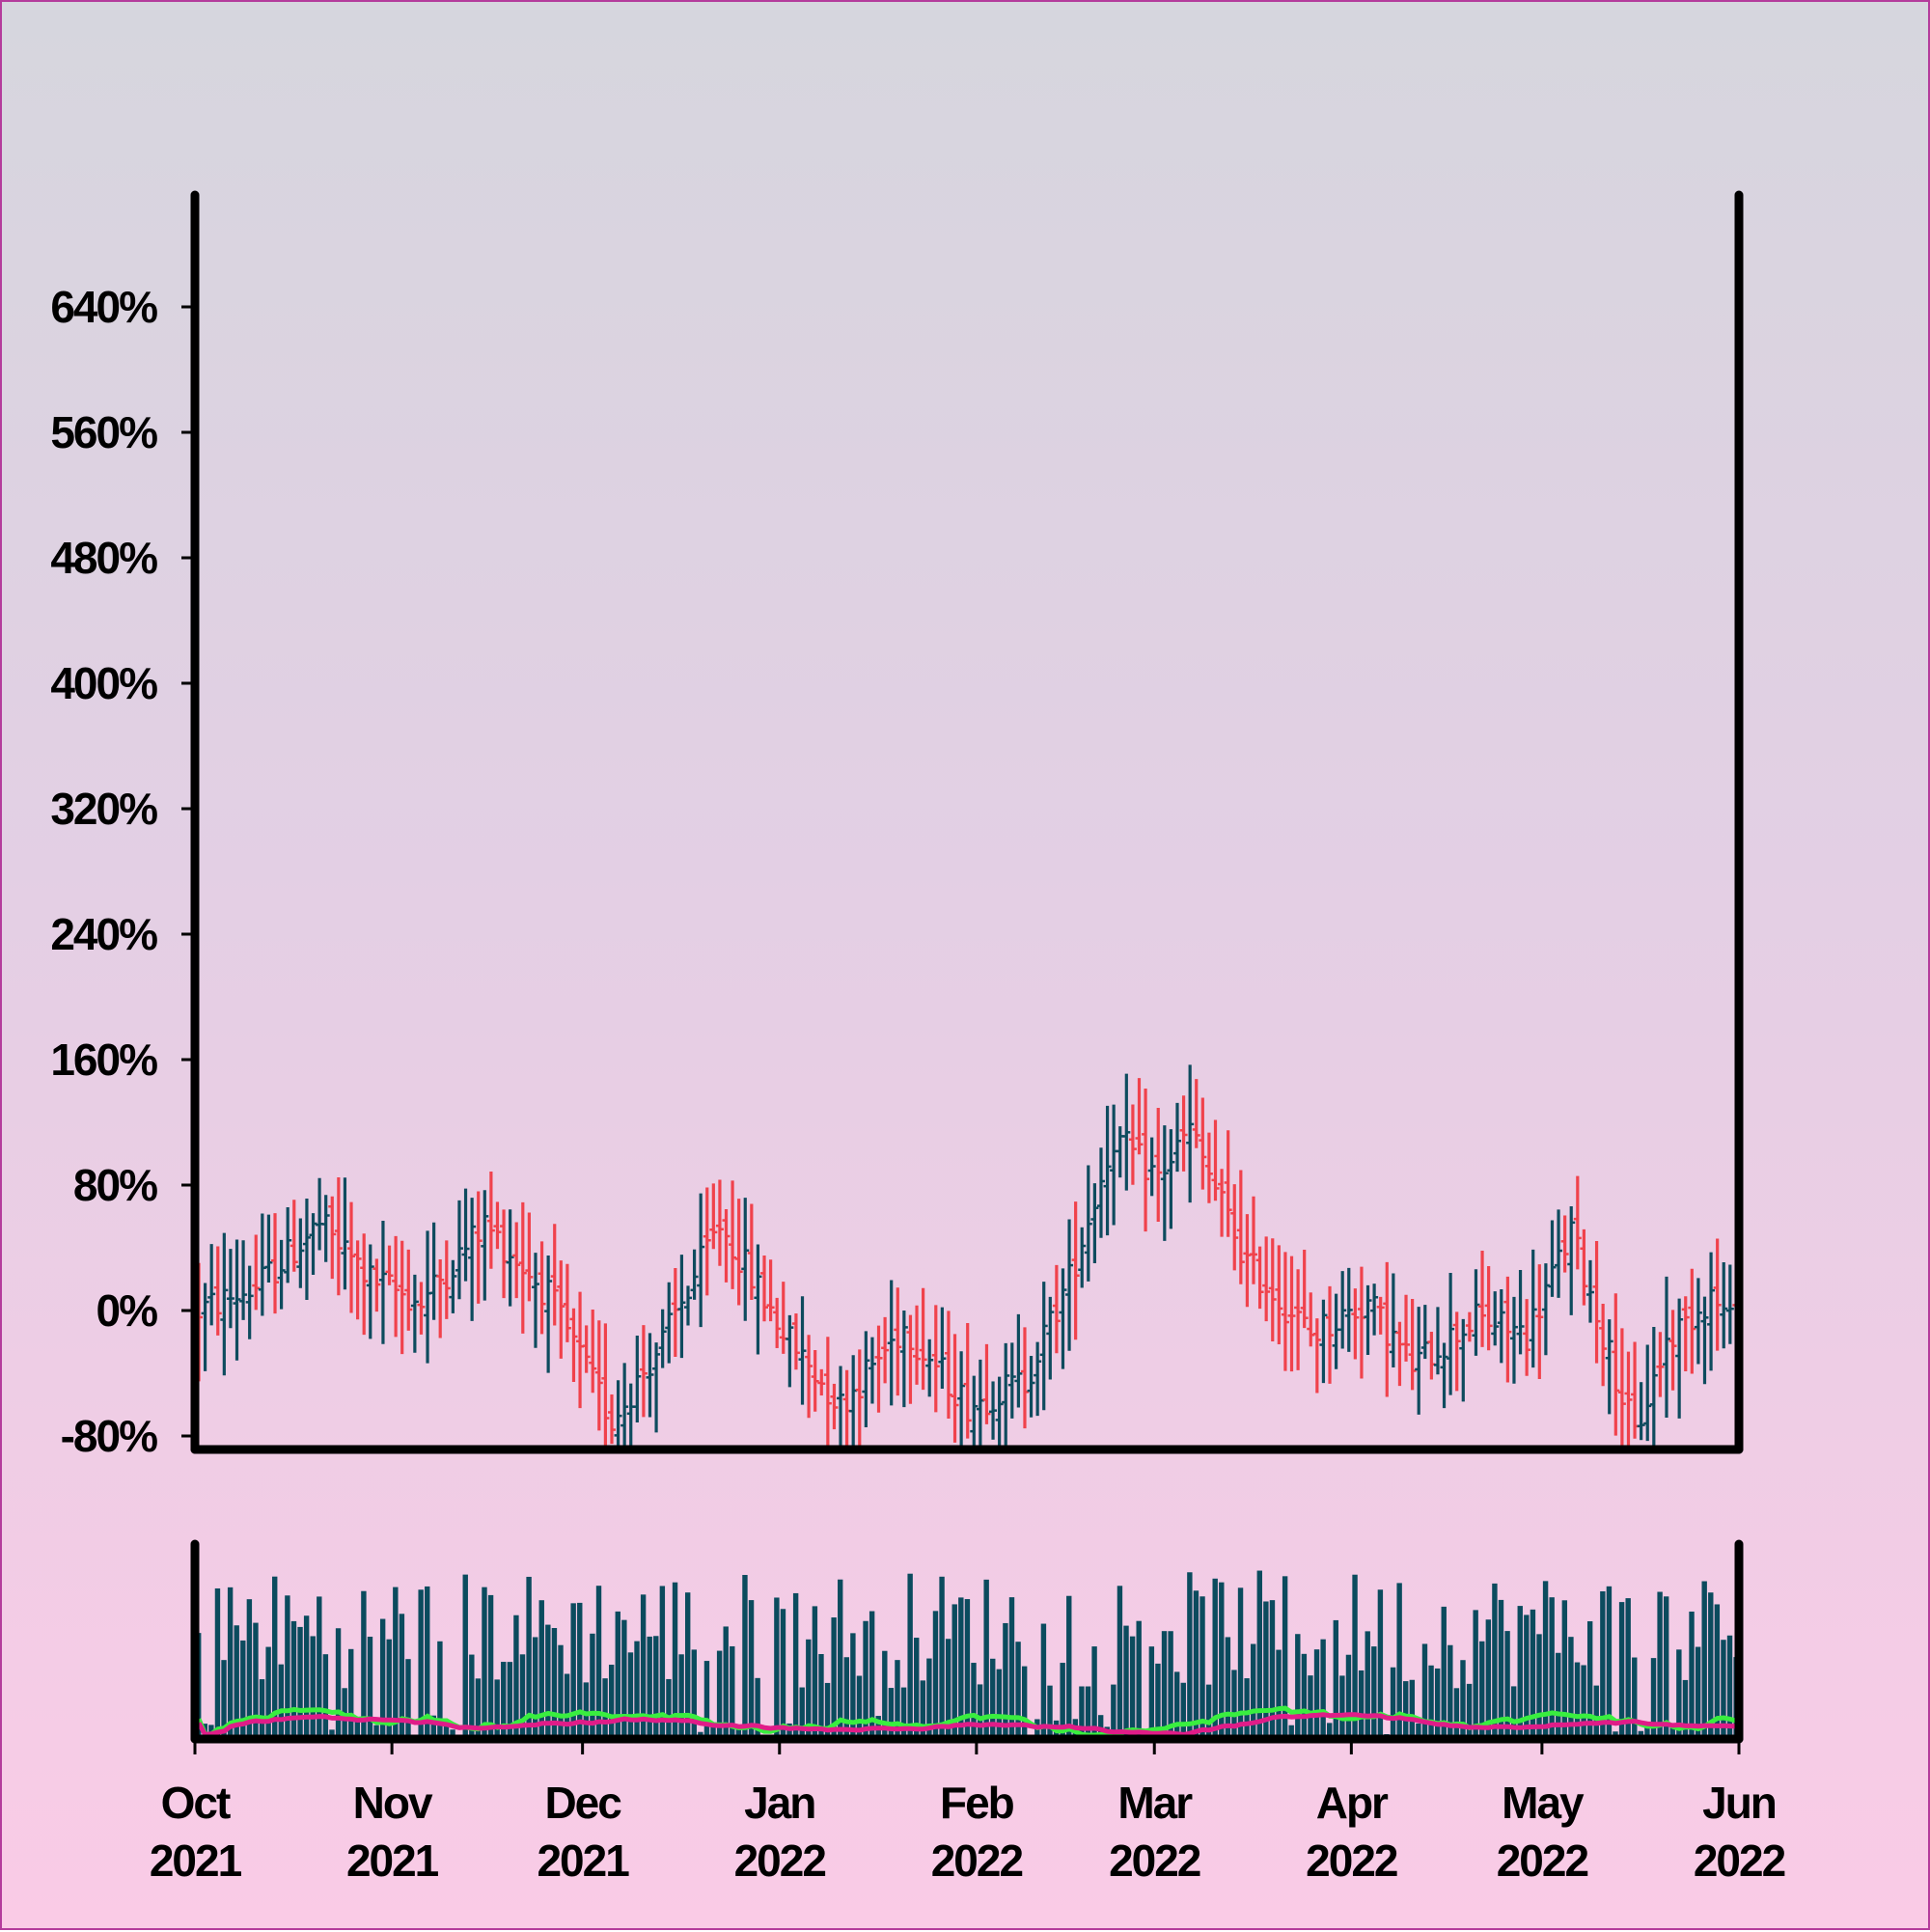  Describe the element at coordinates (1543, 1803) in the screenshot. I see `x-tick-label-month: May` at that location.